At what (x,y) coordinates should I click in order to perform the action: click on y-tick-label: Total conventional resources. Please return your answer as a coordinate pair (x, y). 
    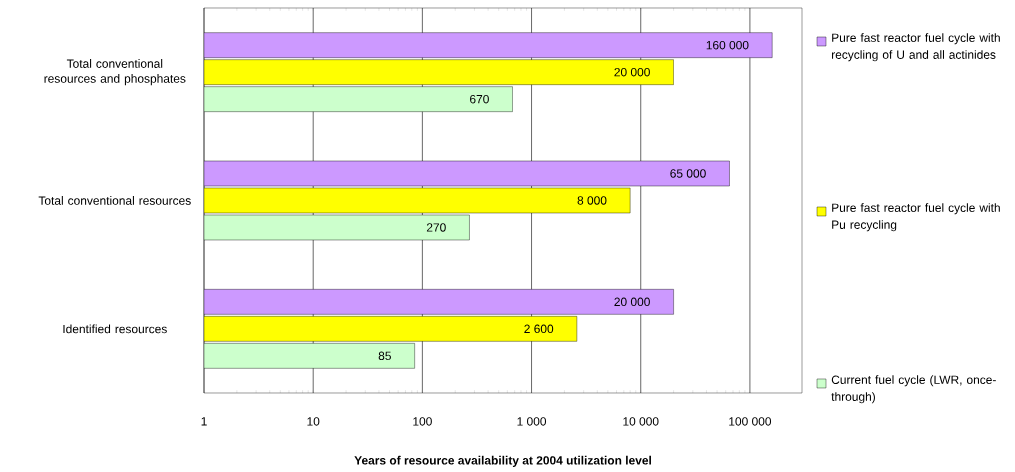
    Looking at the image, I should click on (114, 200).